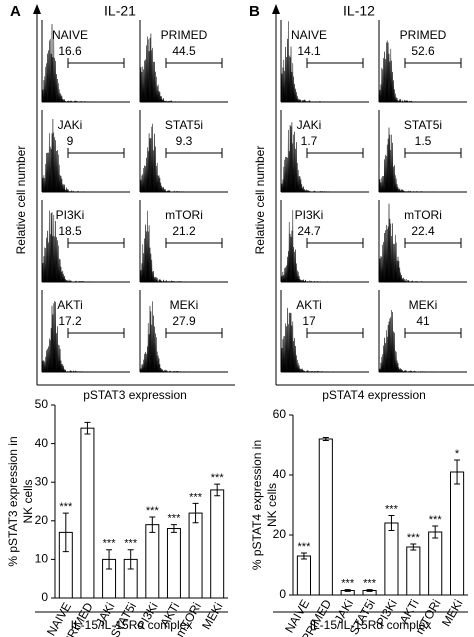  Describe the element at coordinates (423, 125) in the screenshot. I see `gate-label: STAT5i` at that location.